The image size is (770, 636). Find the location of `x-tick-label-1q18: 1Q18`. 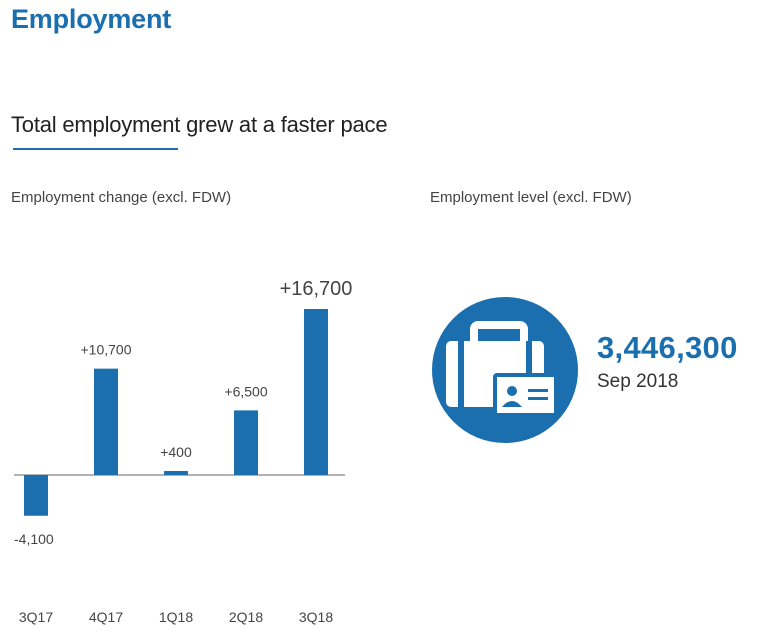

x-tick-label-1q18: 1Q18 is located at coordinates (176, 617).